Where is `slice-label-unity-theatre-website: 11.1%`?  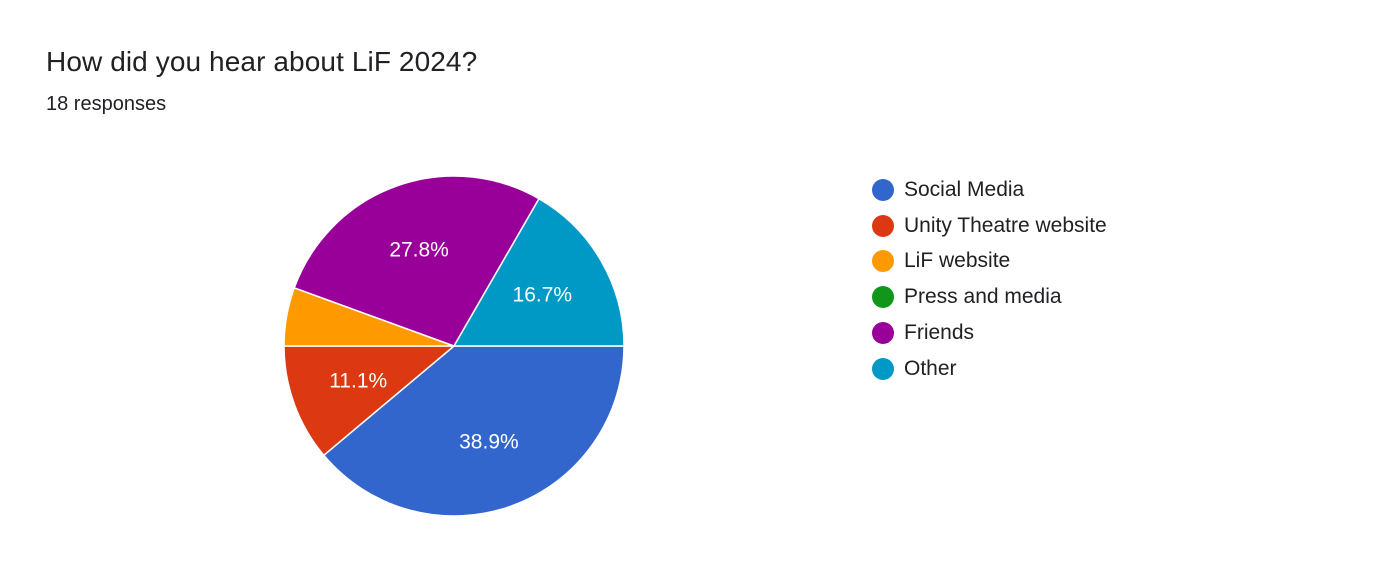
slice-label-unity-theatre-website: 11.1% is located at coordinates (358, 380).